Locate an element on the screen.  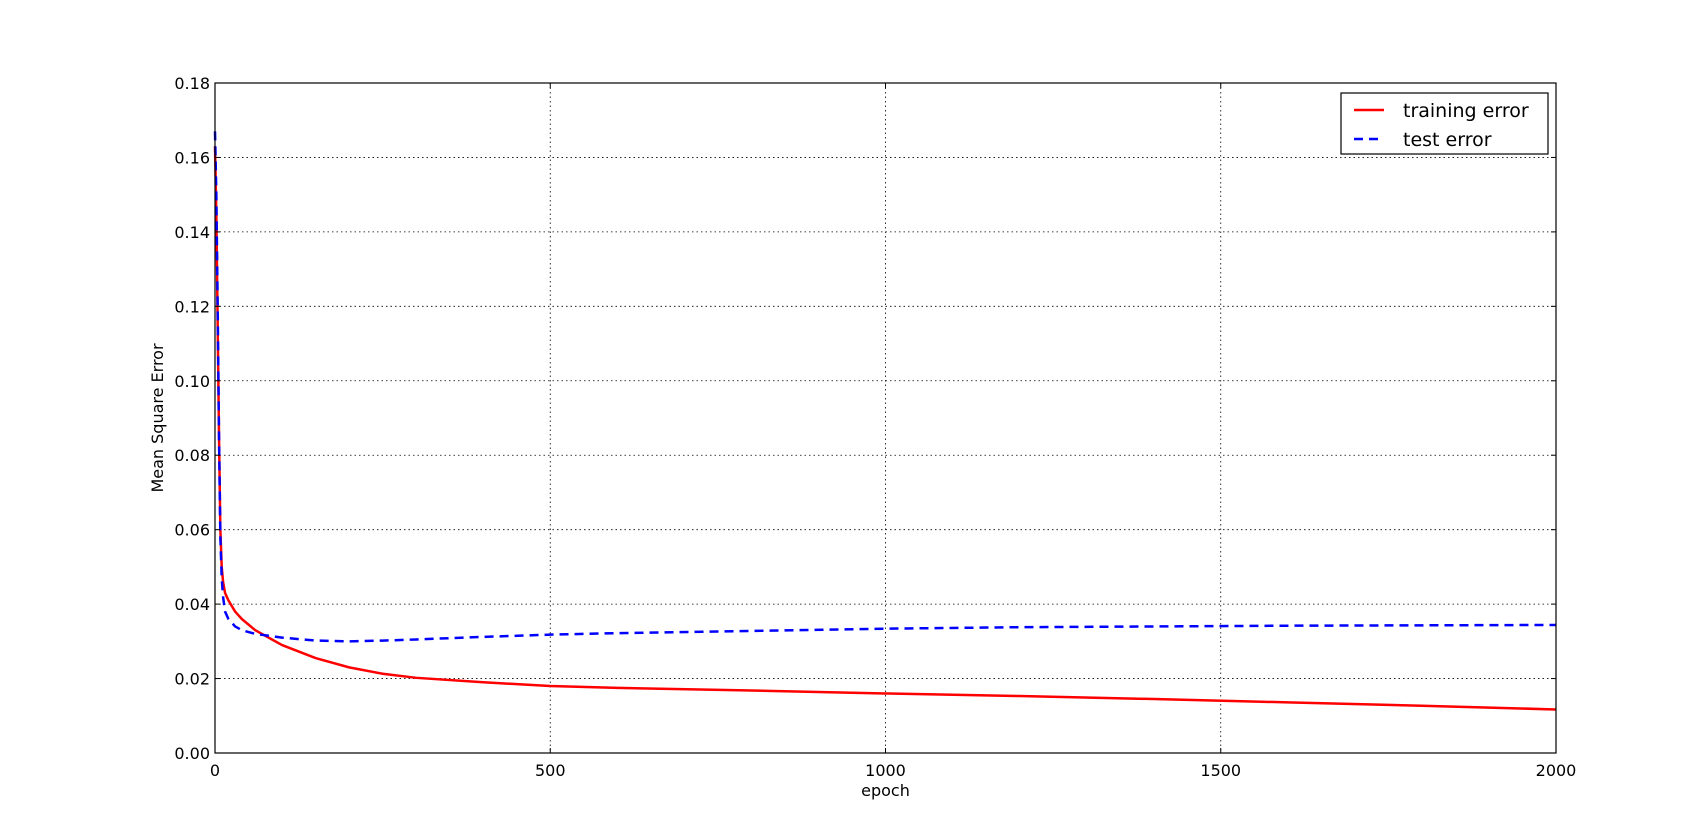
legend-label-test-error: test error is located at coordinates (1447, 140).